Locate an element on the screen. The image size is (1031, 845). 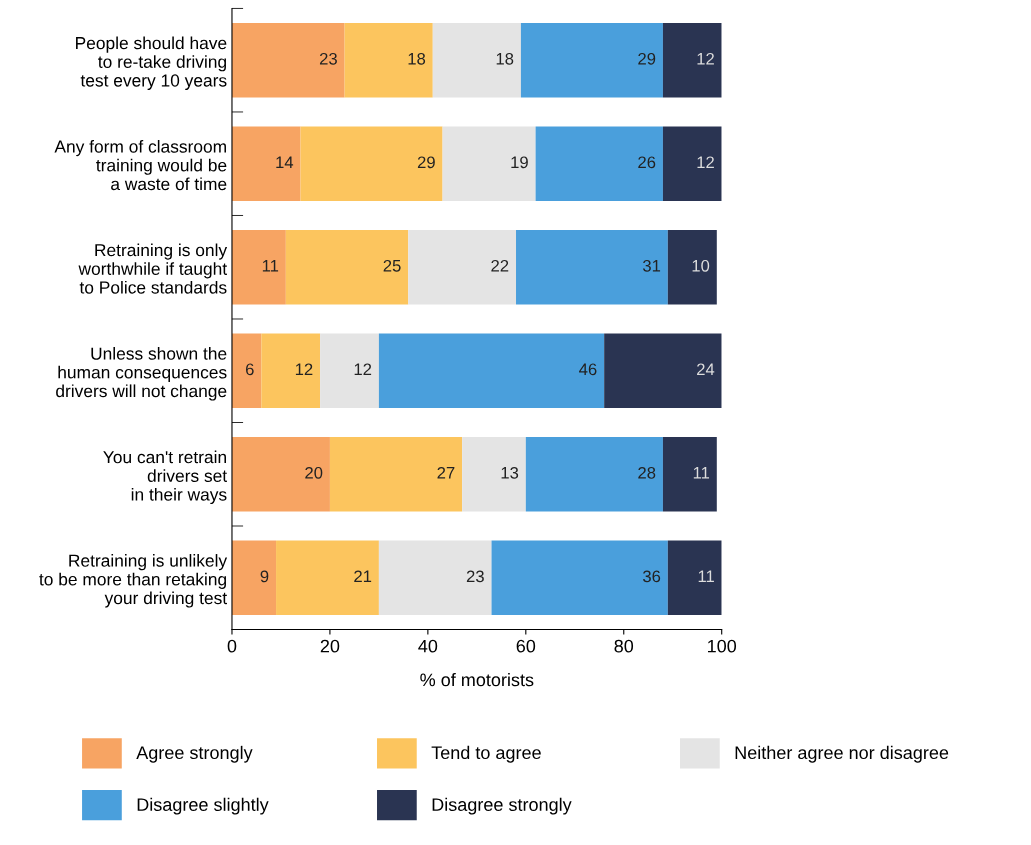
y-tick-label: You can't retrain drivers set in their ways is located at coordinates (165, 477).